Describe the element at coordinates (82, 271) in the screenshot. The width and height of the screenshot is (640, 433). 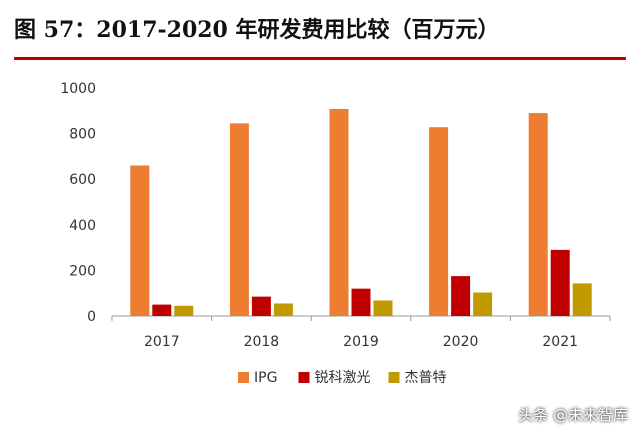
I see `y-tick-label: 200` at that location.